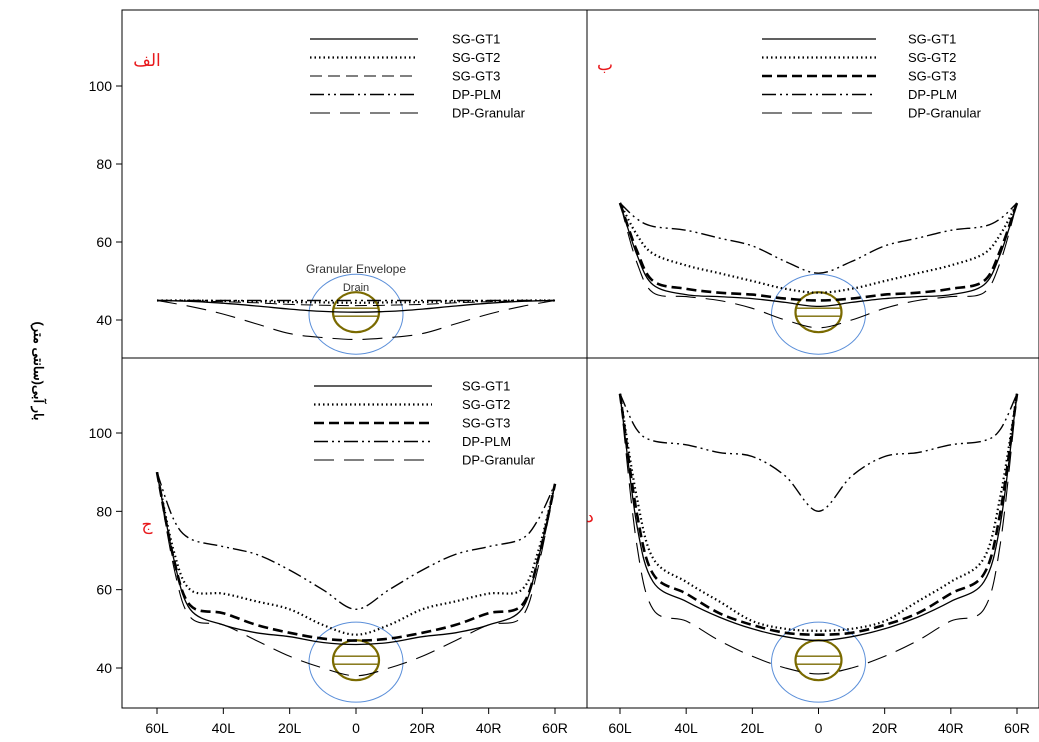  I want to click on y-tick-label-bottom: 80, so click(104, 511).